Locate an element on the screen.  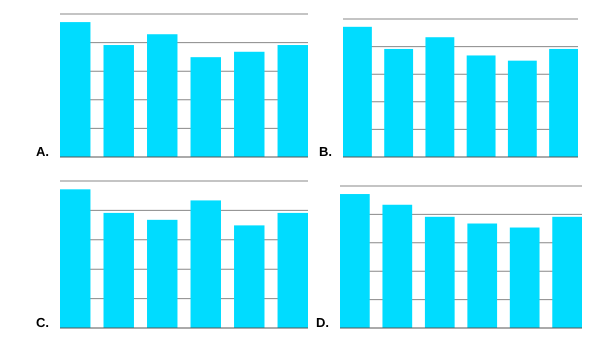
text: B. is located at coordinates (325, 151).